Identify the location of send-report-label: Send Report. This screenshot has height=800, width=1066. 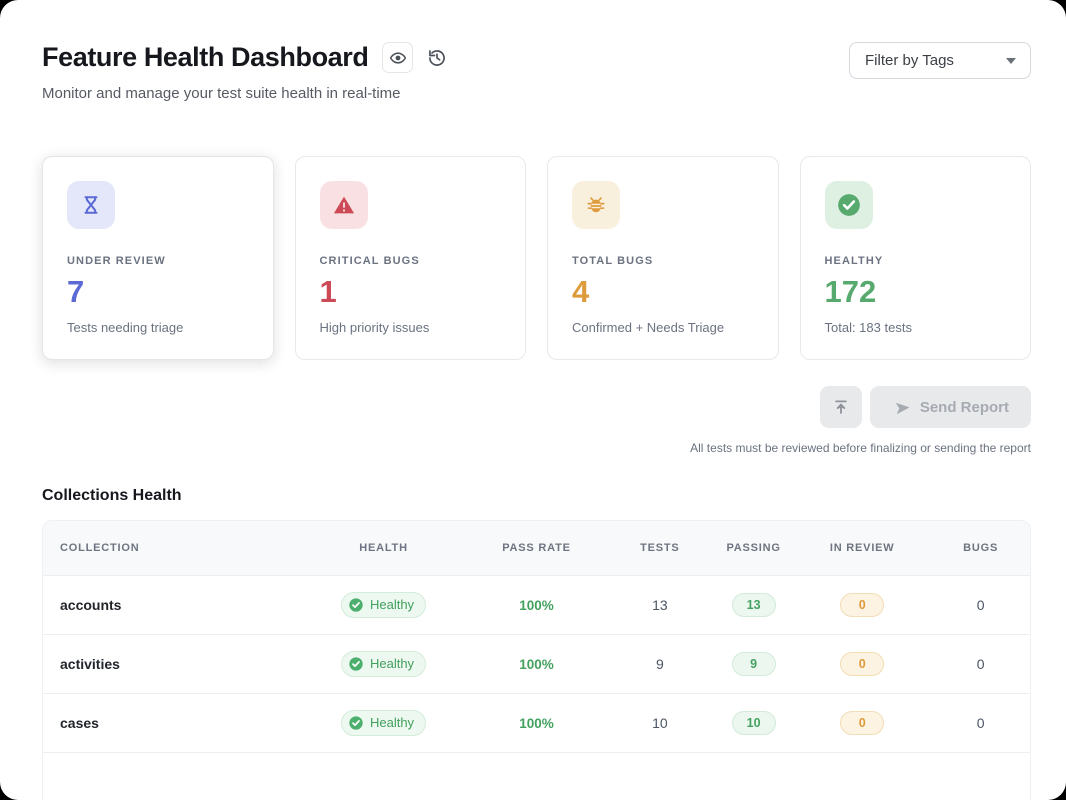
(964, 407).